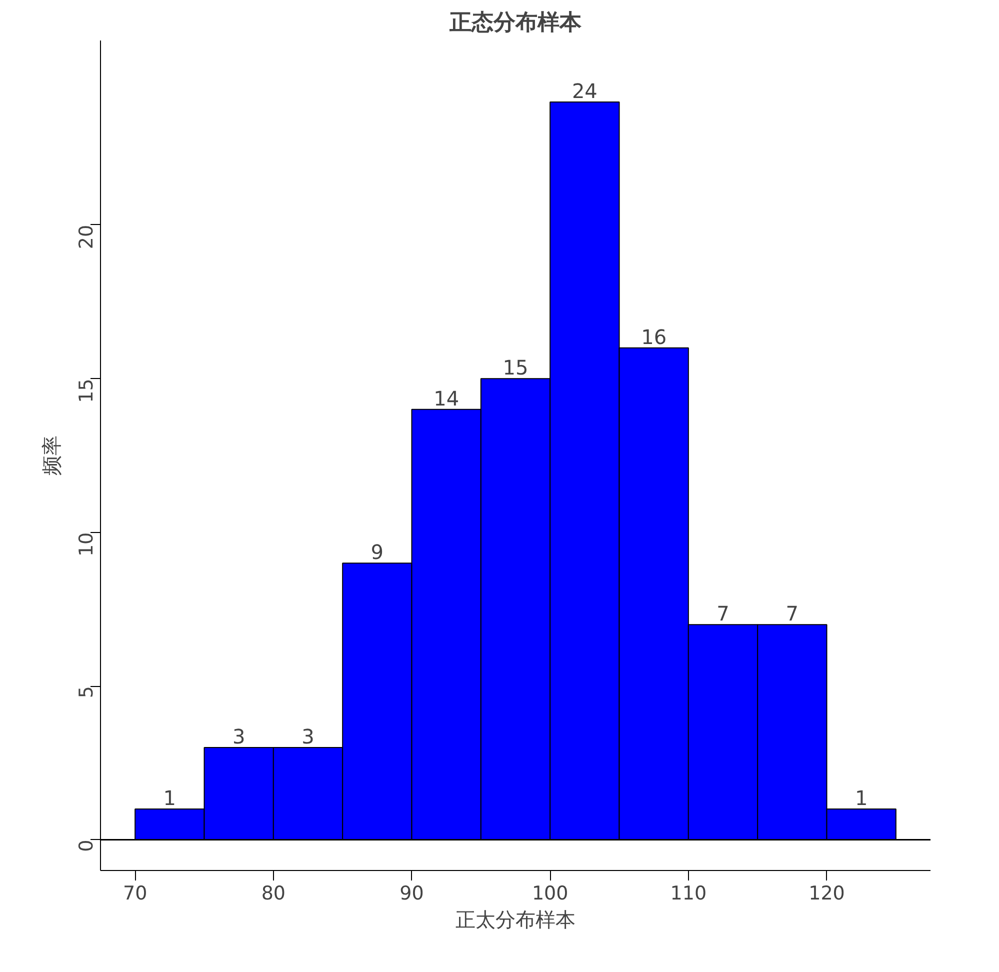 Image resolution: width=999 pixels, height=972 pixels. I want to click on x-tick-label: 90, so click(412, 893).